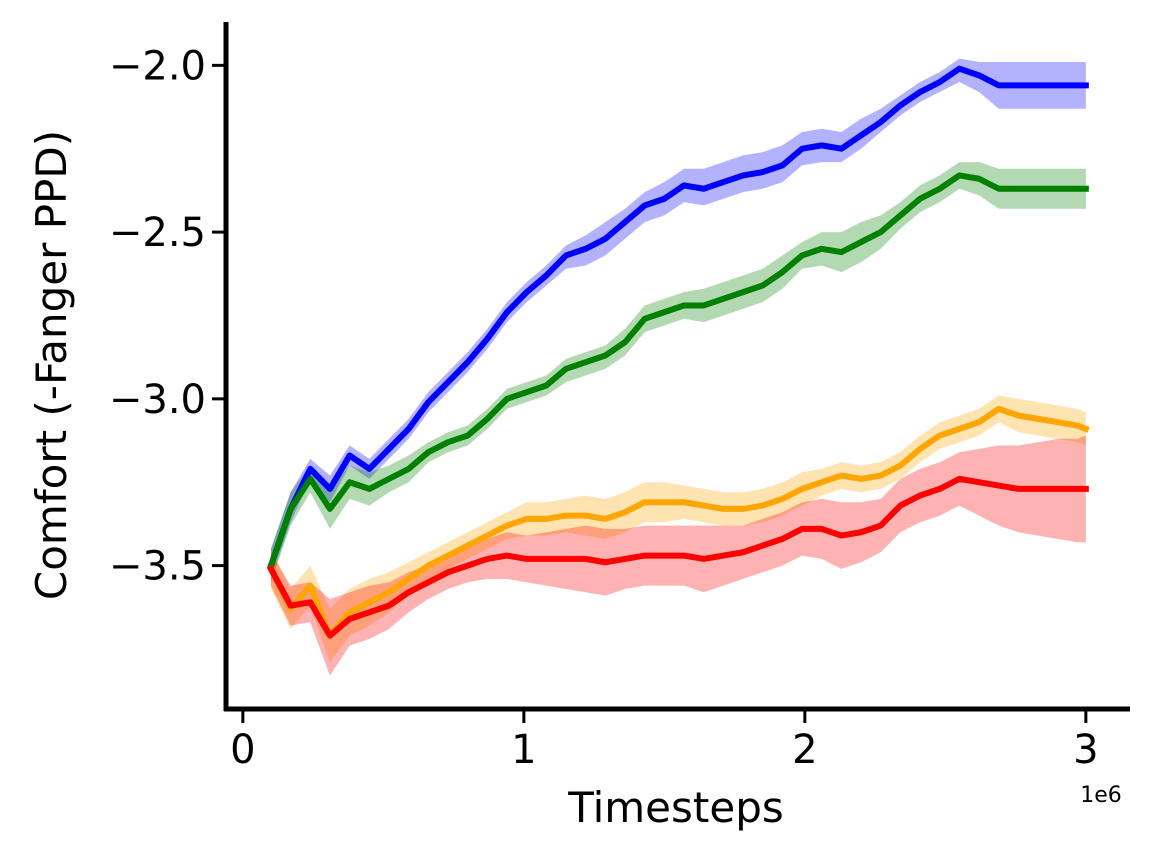 Image resolution: width=1152 pixels, height=864 pixels. Describe the element at coordinates (242, 750) in the screenshot. I see `x-tick-label: 0` at that location.